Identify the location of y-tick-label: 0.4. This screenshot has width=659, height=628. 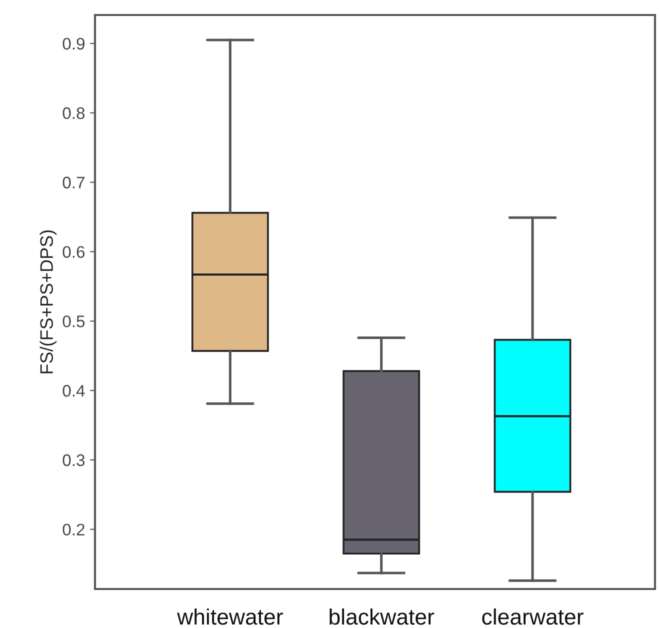
(73, 390).